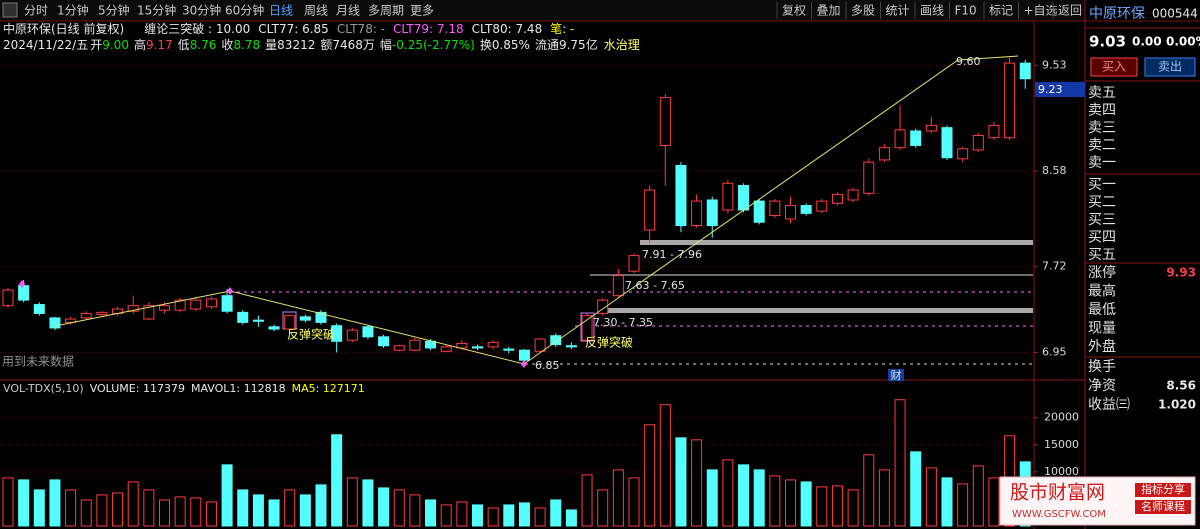  I want to click on volume-title: VOL-TDX(5,10), so click(43, 388).